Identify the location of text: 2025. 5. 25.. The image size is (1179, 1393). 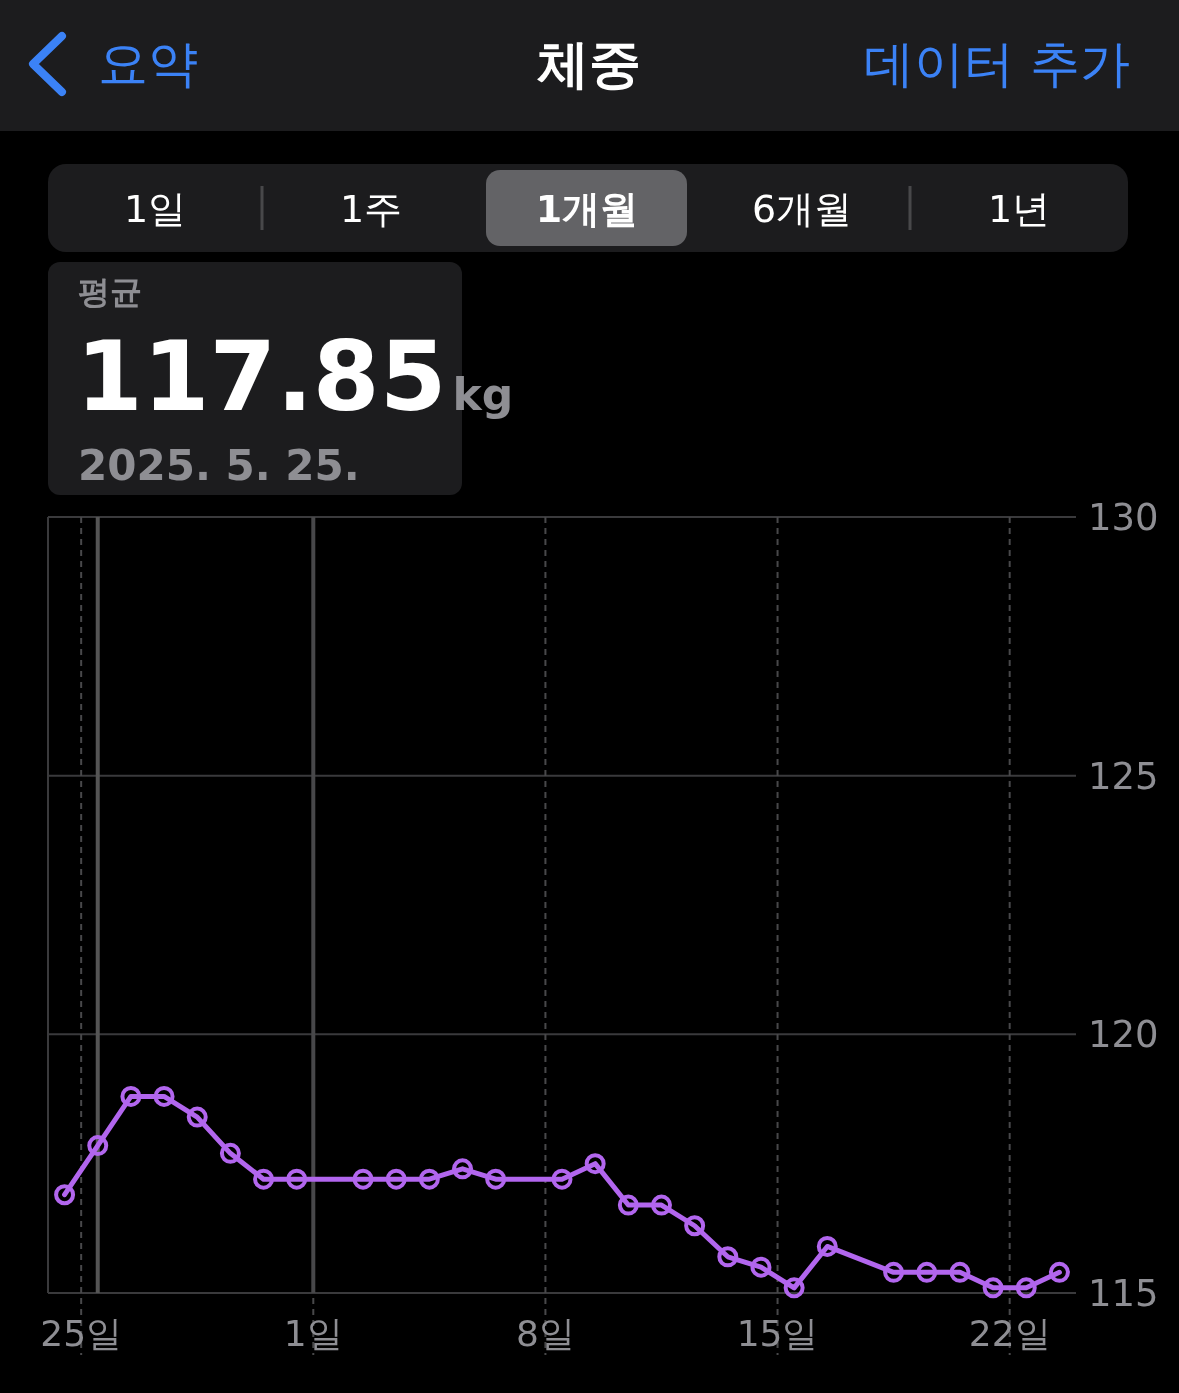
(219, 465).